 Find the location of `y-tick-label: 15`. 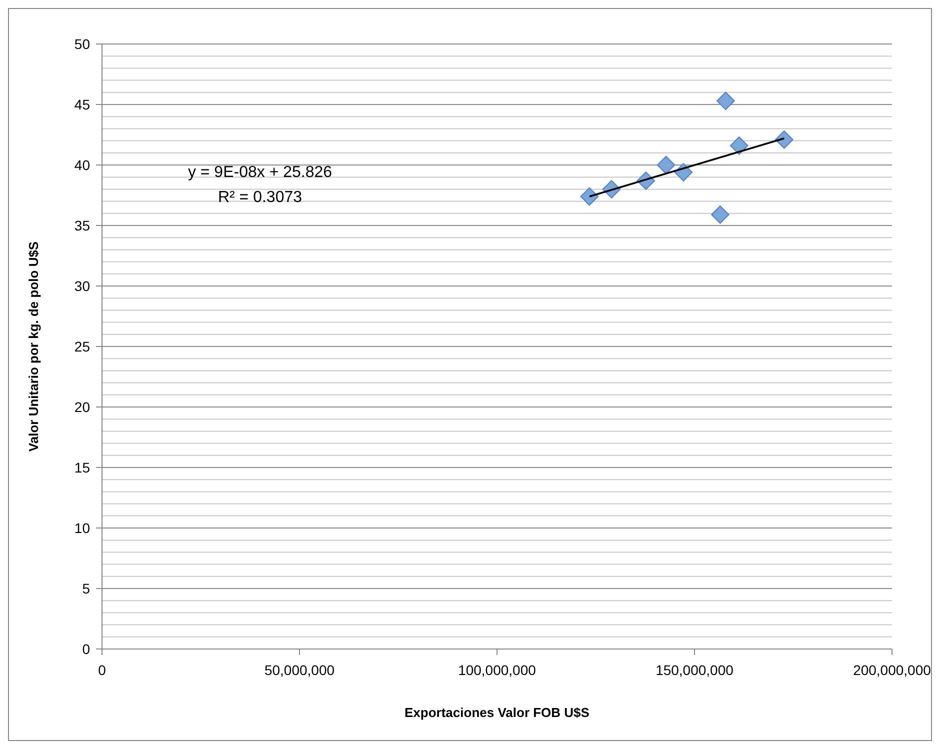

y-tick-label: 15 is located at coordinates (82, 467).